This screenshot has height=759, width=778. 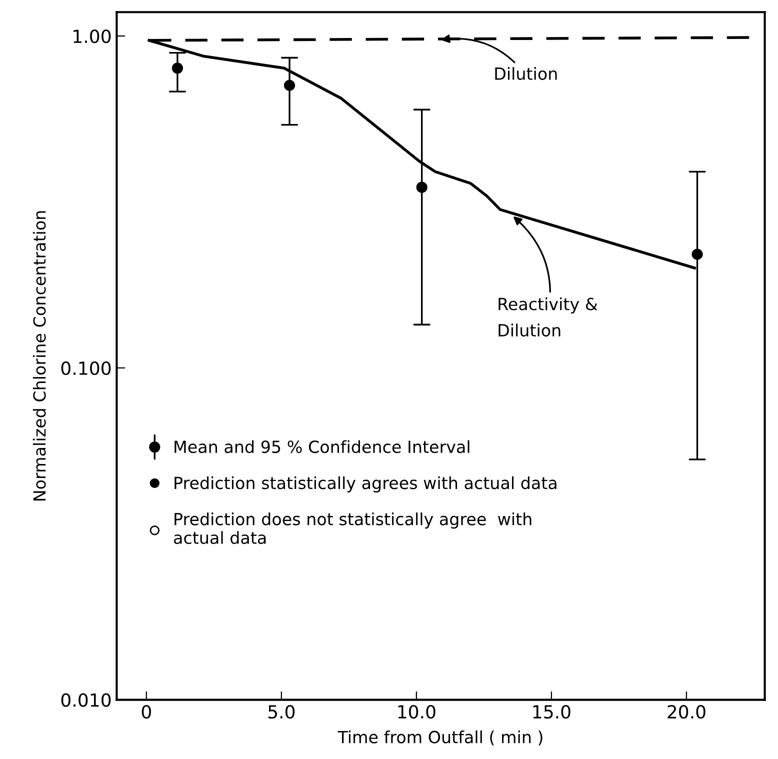 What do you see at coordinates (322, 447) in the screenshot?
I see `legend-label: Mean and 95 % Confidence Interval` at bounding box center [322, 447].